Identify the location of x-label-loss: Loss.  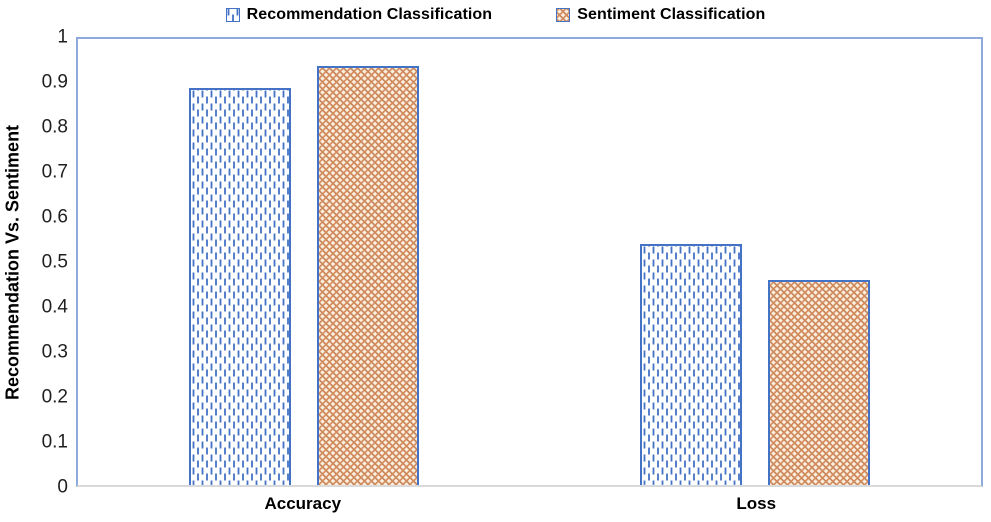
(756, 503).